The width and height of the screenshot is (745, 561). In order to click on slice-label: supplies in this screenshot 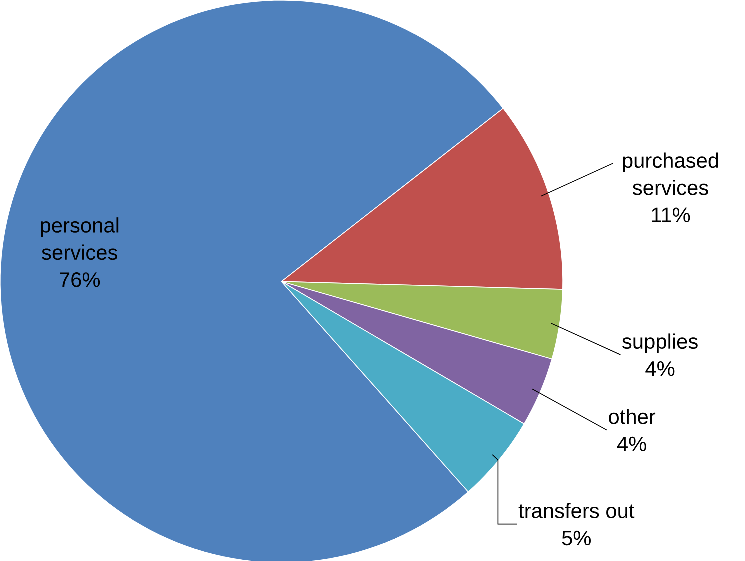, I will do `click(660, 344)`.